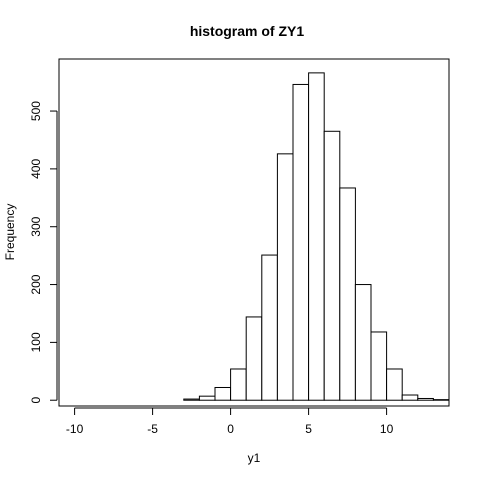  I want to click on x-tick-label-3: 5, so click(308, 429).